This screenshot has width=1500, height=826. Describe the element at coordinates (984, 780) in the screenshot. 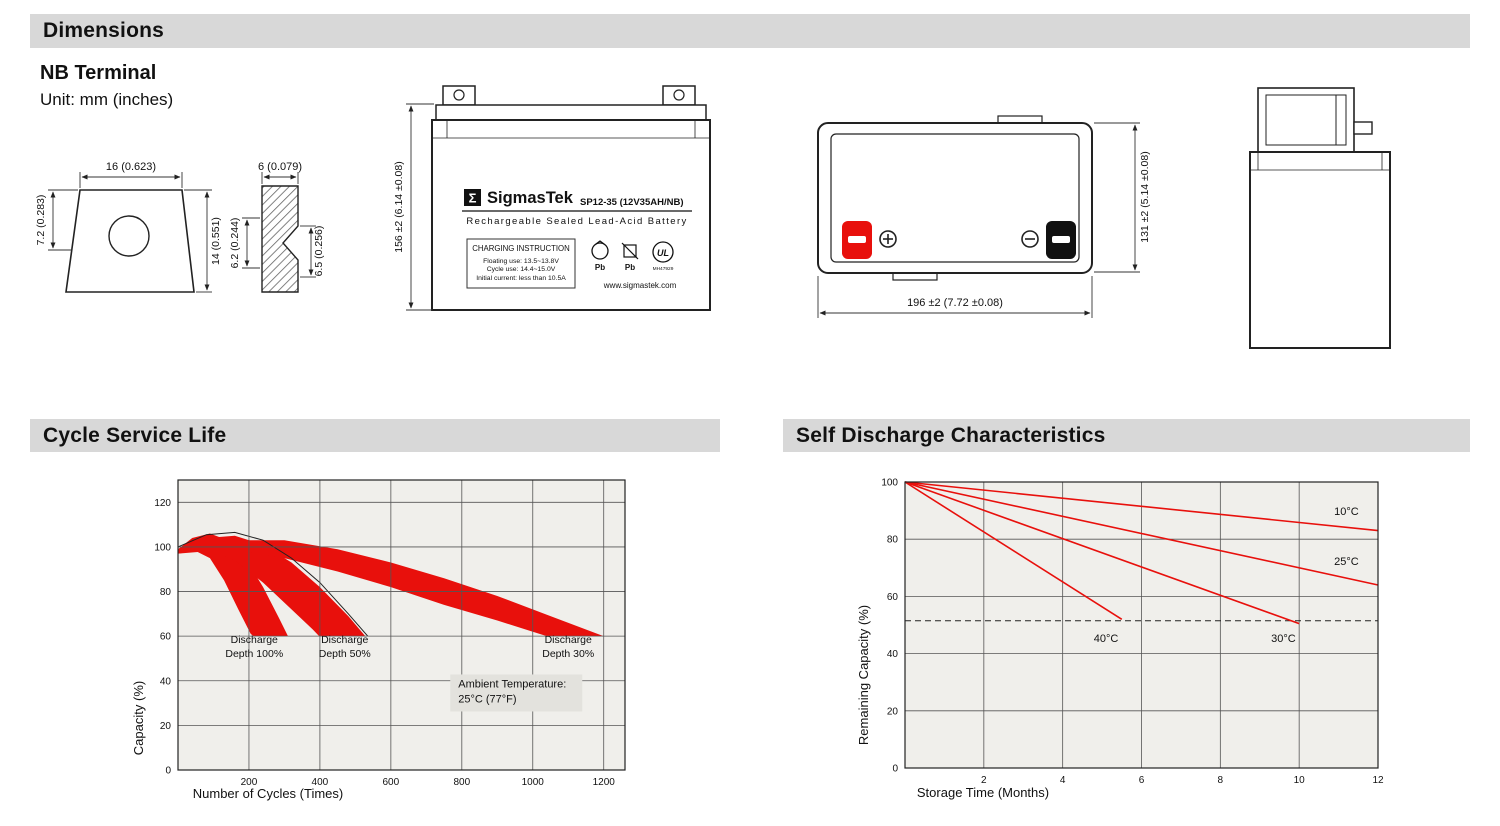

I see `x-tick-label: 2` at that location.